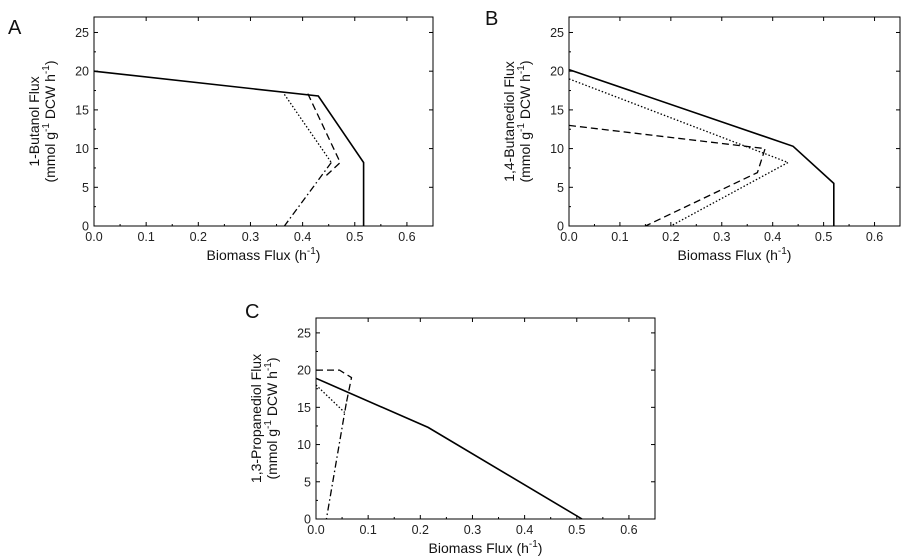  Describe the element at coordinates (15, 28) in the screenshot. I see `panel-label: A` at that location.